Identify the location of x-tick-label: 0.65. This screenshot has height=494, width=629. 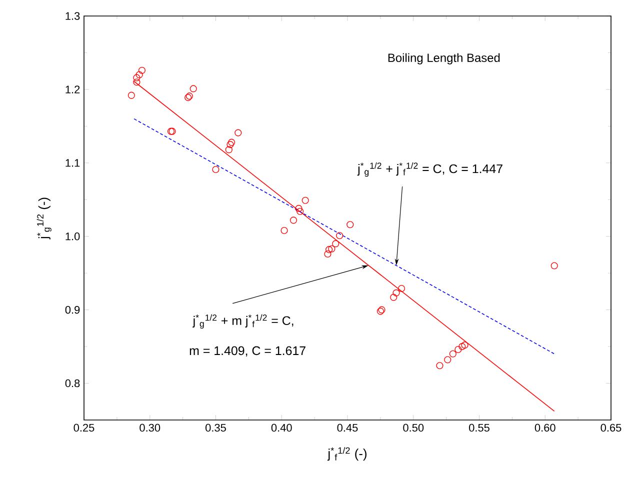
(611, 428).